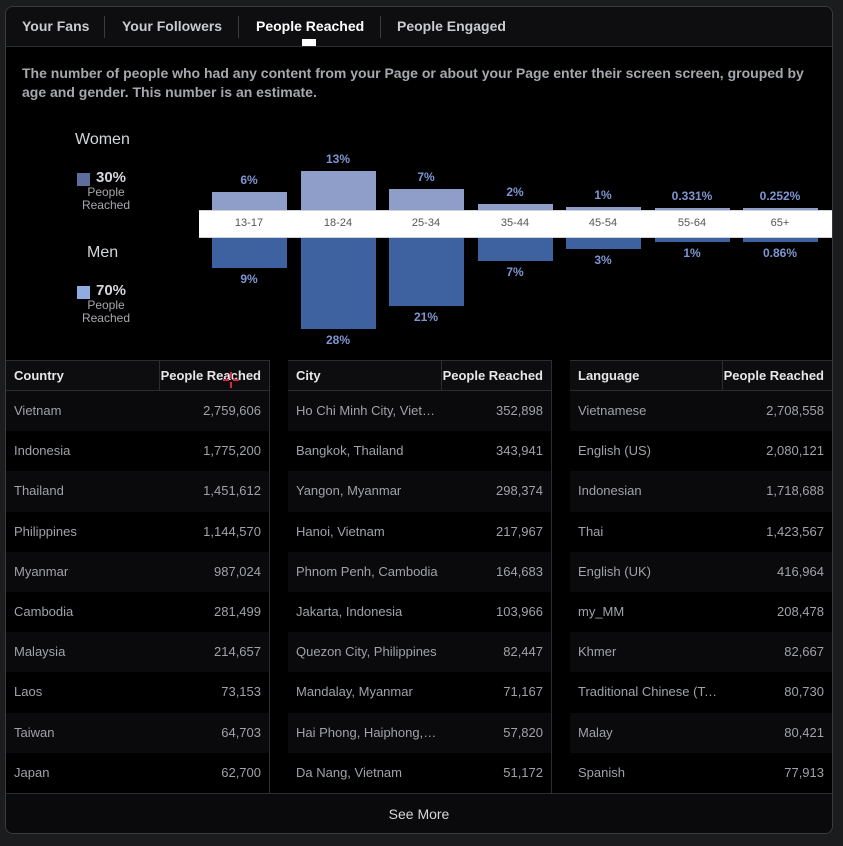 The image size is (843, 846). I want to click on people-reached-cell: 987,024, so click(237, 571).